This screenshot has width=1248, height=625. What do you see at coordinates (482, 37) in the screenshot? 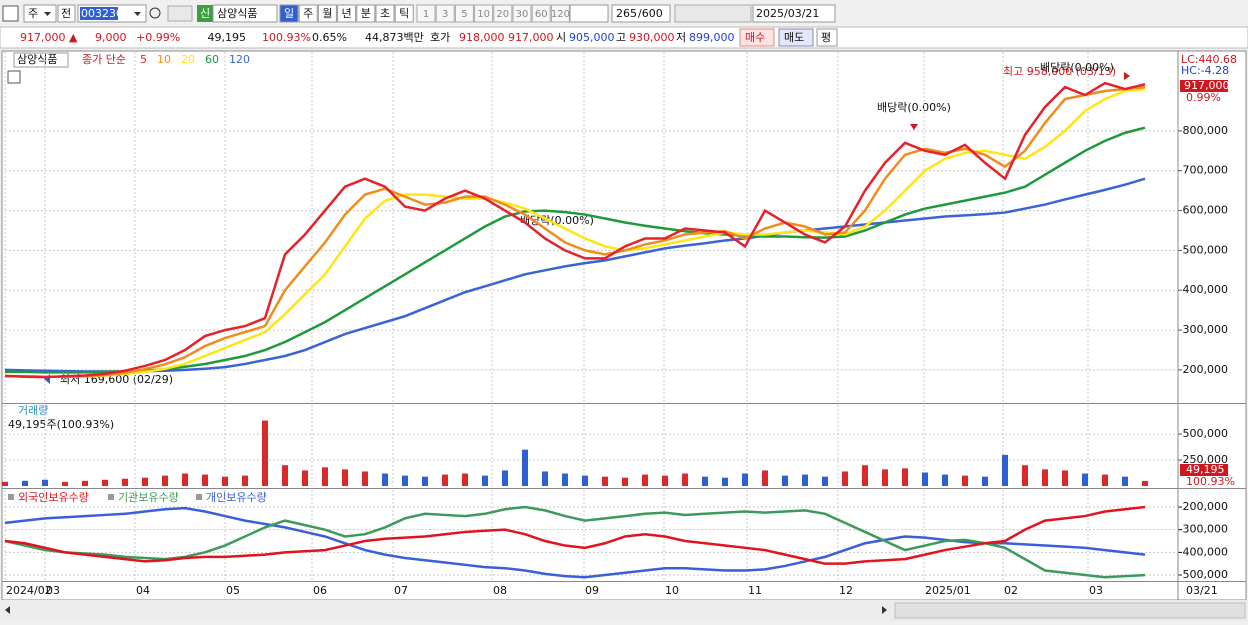
I see `ask: 918,000` at bounding box center [482, 37].